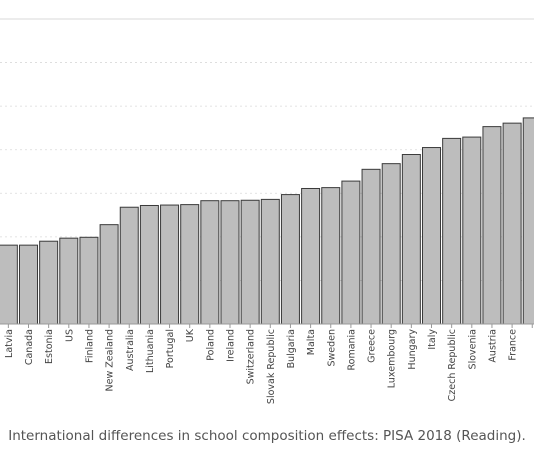 The image size is (534, 462). I want to click on x-tick-label: New Zealand, so click(110, 360).